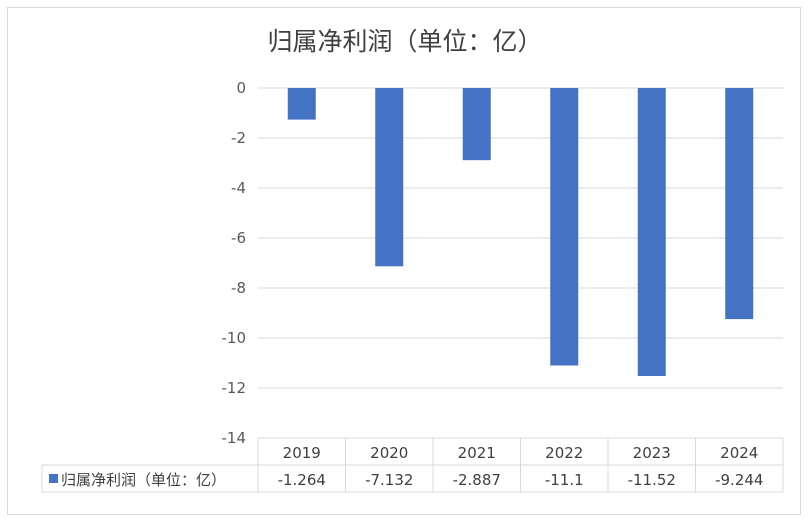 The width and height of the screenshot is (810, 525). I want to click on bar-2022, so click(564, 227).